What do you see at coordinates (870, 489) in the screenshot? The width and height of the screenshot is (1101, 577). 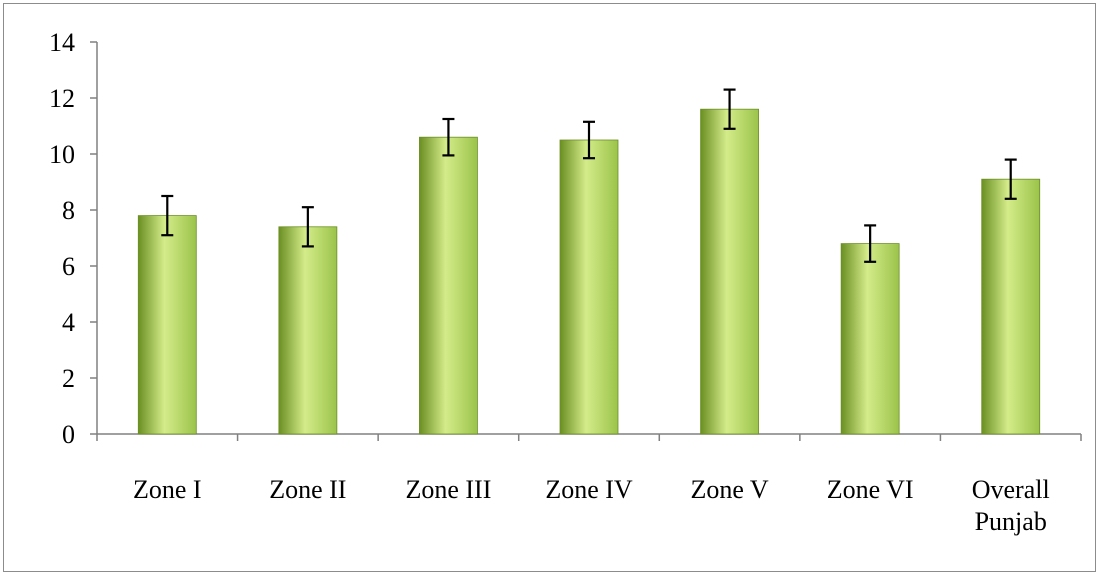 I see `x-category-label: Zone VI` at bounding box center [870, 489].